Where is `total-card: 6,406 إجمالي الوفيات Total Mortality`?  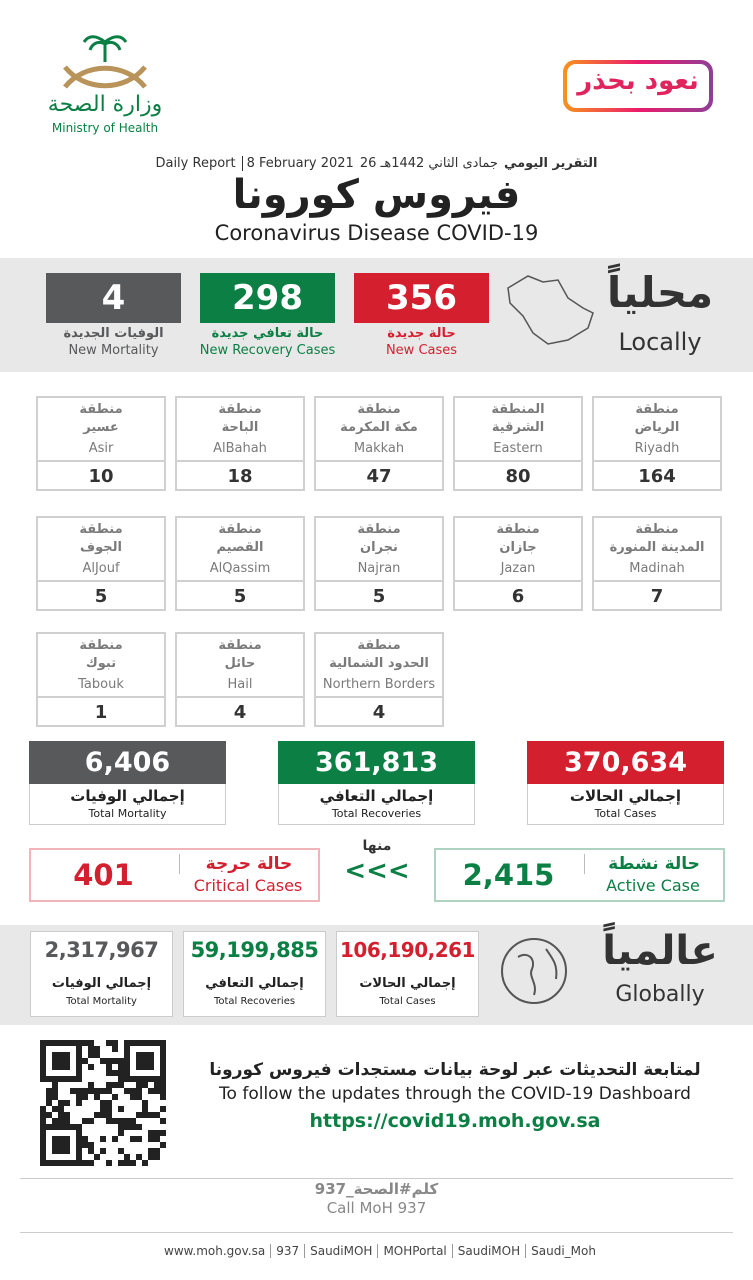 total-card: 6,406 إجمالي الوفيات Total Mortality is located at coordinates (127, 783).